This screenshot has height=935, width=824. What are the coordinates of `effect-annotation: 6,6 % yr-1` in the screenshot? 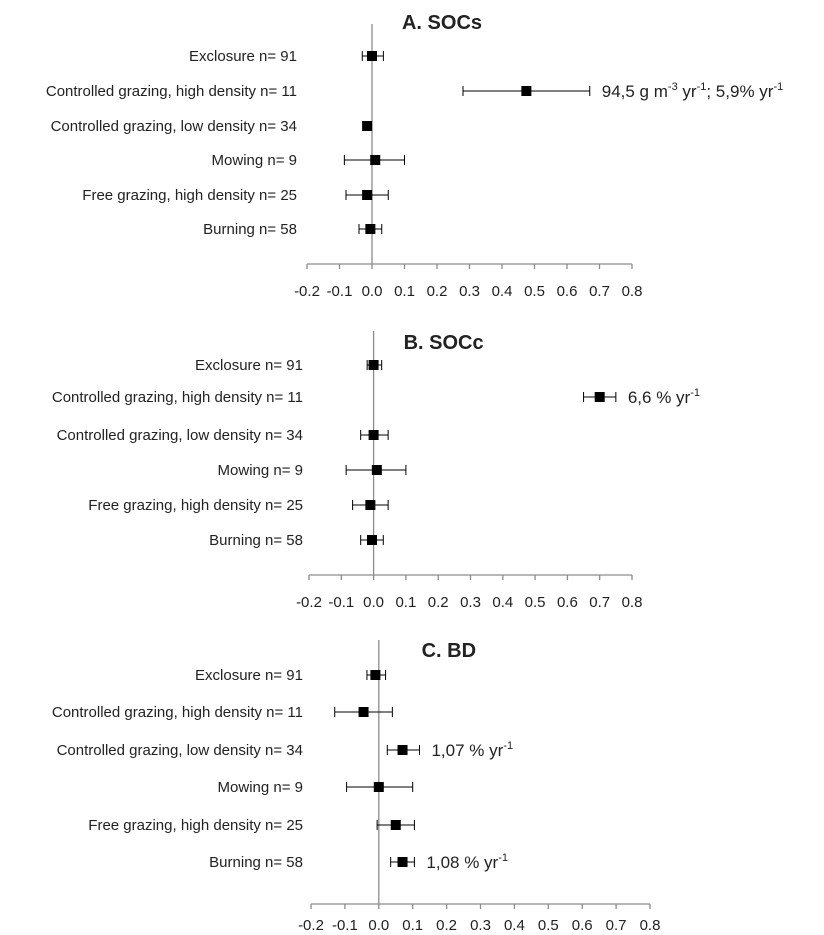 It's located at (664, 397).